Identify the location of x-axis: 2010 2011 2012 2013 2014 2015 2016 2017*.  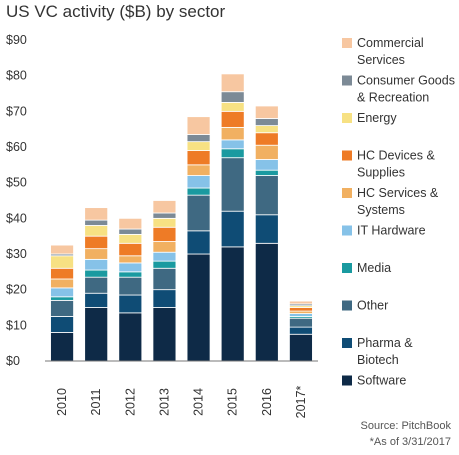
(181, 402).